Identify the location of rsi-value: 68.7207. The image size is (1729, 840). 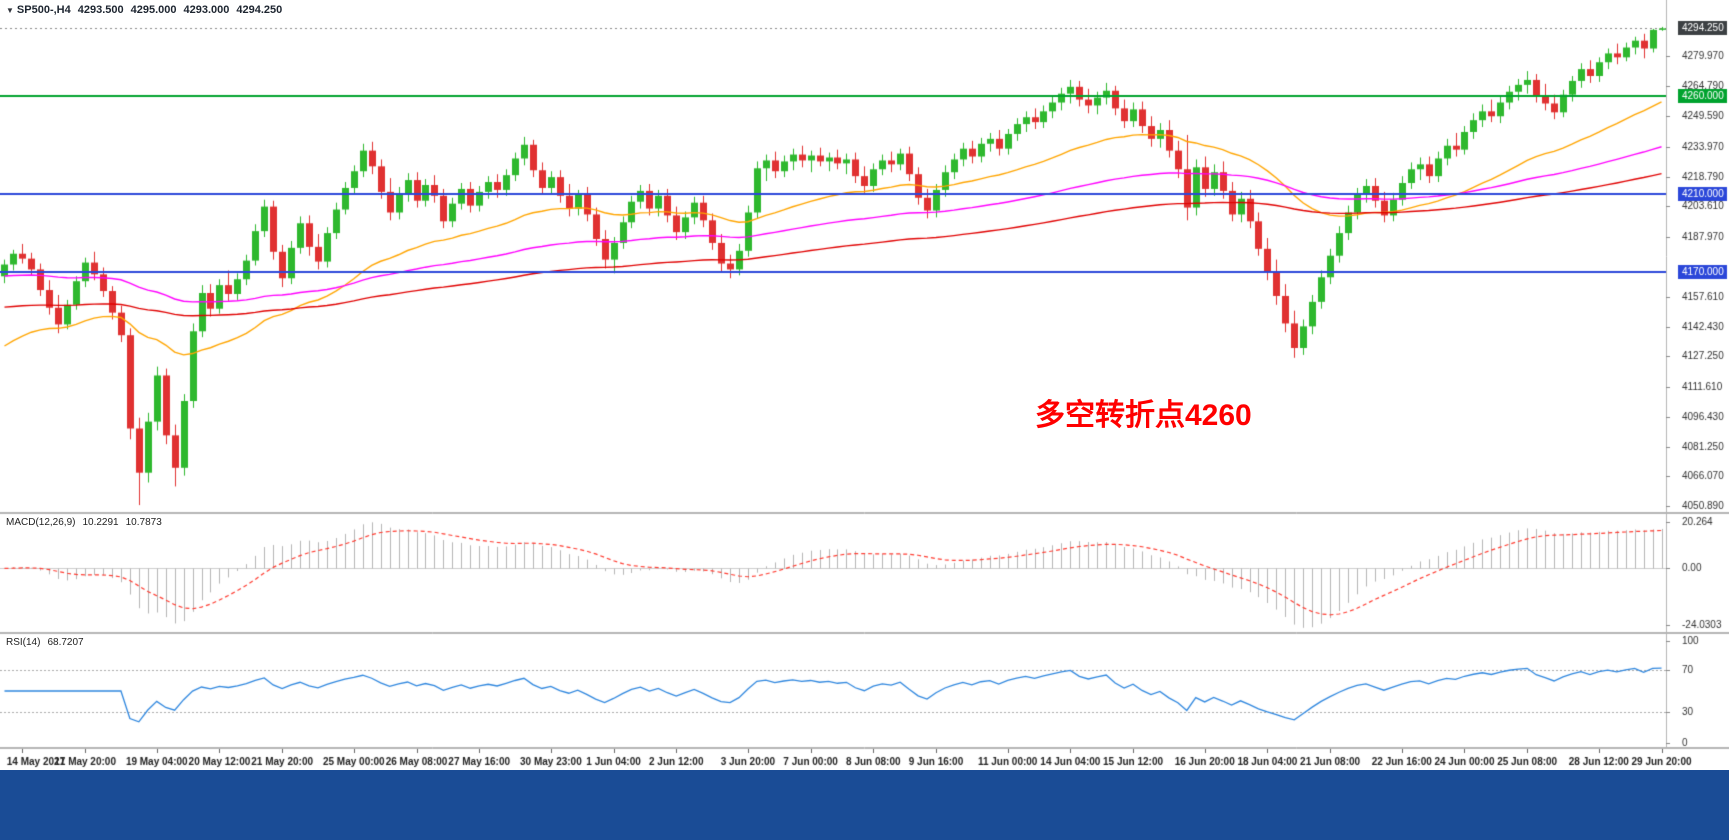
(65, 642).